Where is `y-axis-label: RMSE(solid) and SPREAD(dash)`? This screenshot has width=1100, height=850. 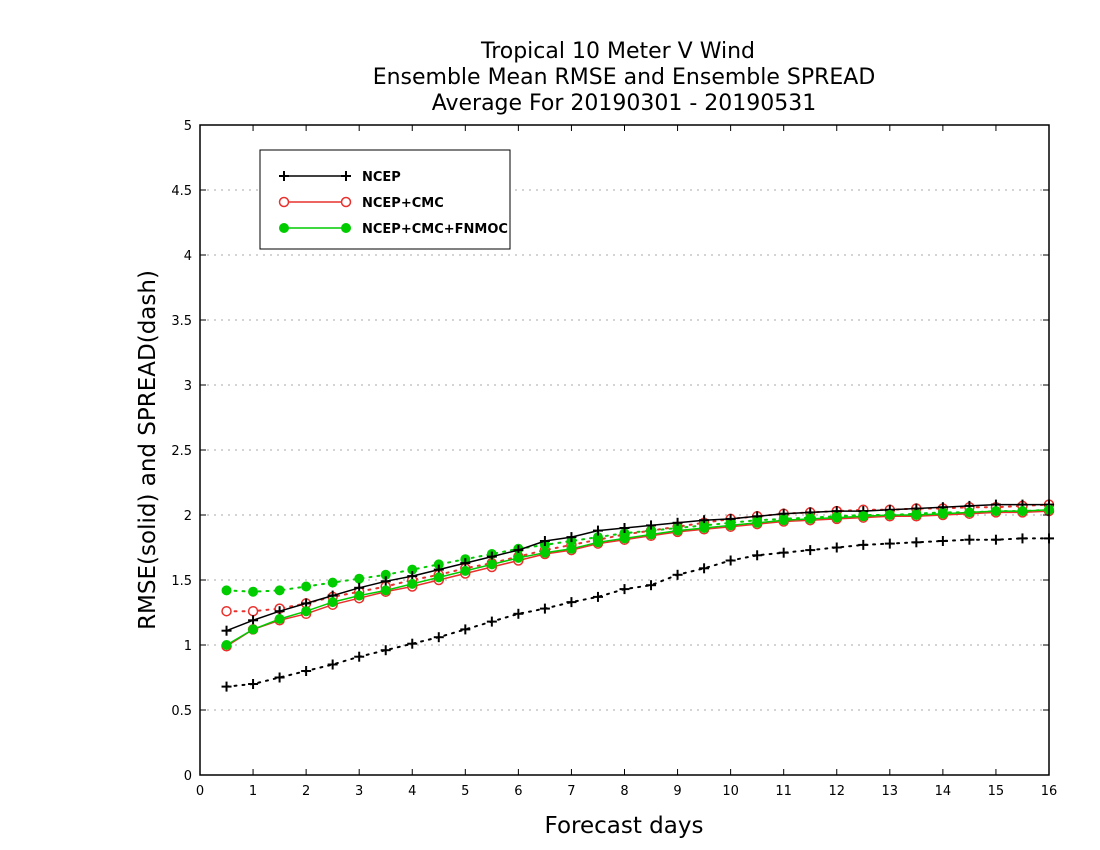
y-axis-label: RMSE(solid) and SPREAD(dash) is located at coordinates (148, 450).